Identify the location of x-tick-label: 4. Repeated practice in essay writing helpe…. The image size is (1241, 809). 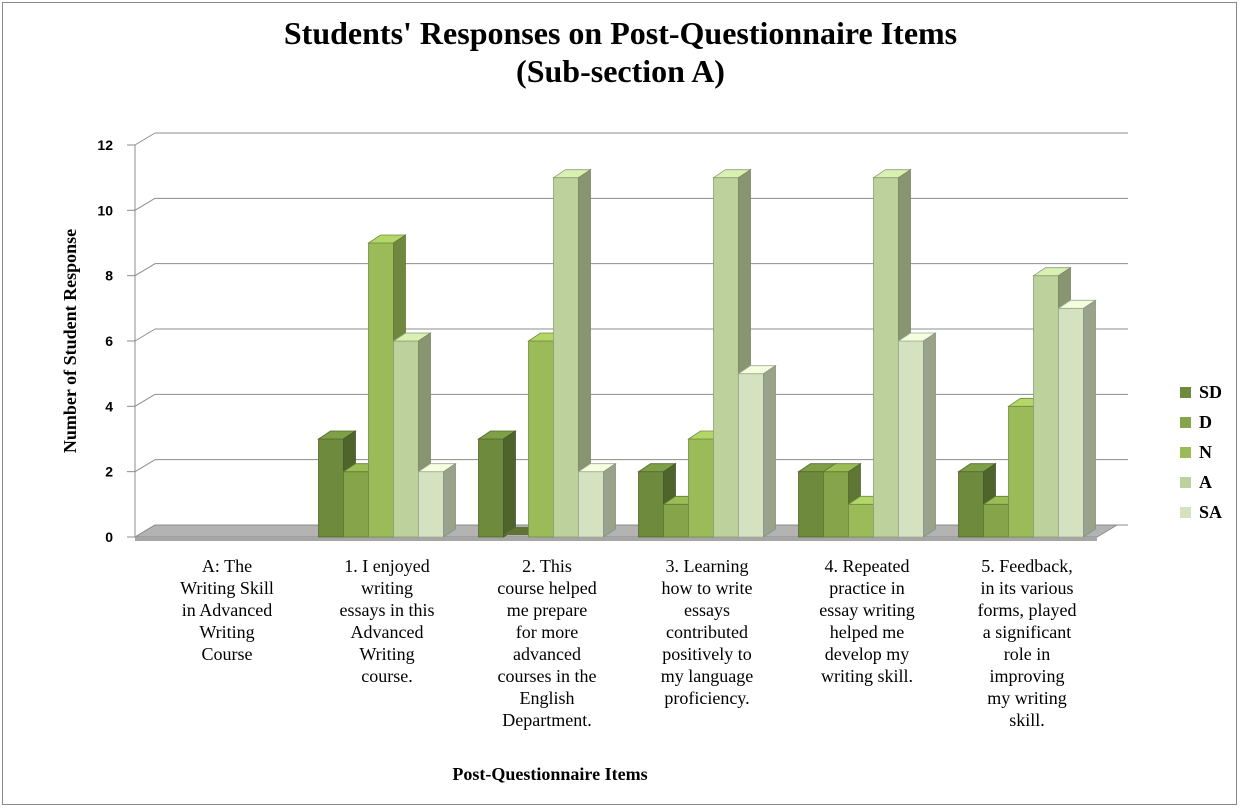
(867, 621).